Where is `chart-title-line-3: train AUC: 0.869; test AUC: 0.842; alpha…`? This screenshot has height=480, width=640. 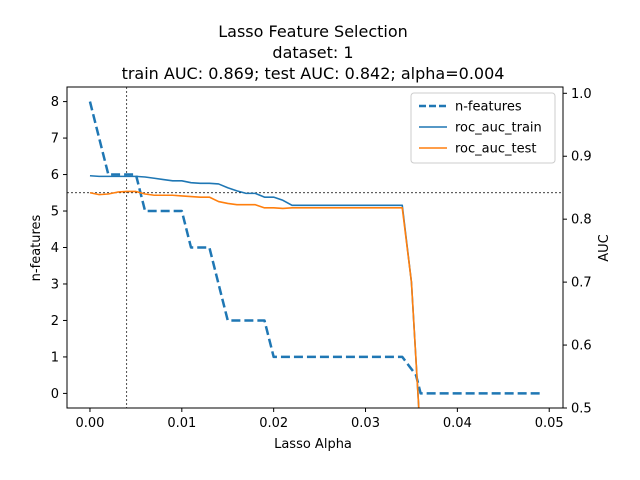
chart-title-line-3: train AUC: 0.869; test AUC: 0.842; alpha… is located at coordinates (313, 73).